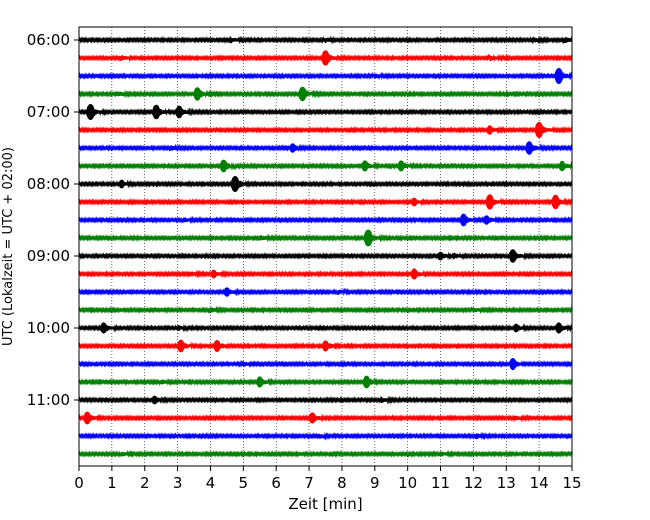 The width and height of the screenshot is (650, 520). Describe the element at coordinates (48, 256) in the screenshot. I see `y-tick-label: 09:00` at that location.